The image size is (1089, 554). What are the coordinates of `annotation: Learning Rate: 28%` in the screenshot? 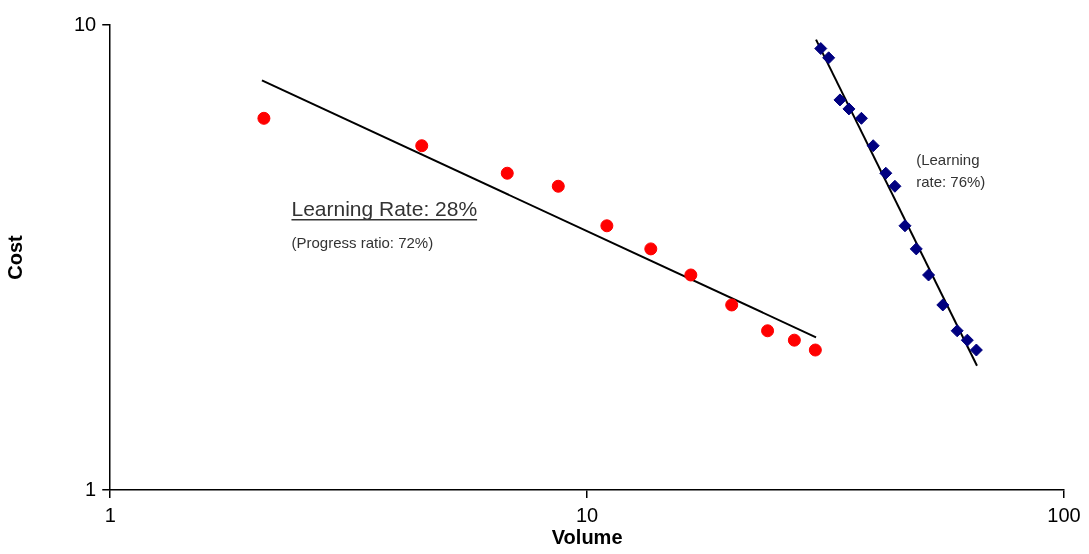 It's located at (384, 208).